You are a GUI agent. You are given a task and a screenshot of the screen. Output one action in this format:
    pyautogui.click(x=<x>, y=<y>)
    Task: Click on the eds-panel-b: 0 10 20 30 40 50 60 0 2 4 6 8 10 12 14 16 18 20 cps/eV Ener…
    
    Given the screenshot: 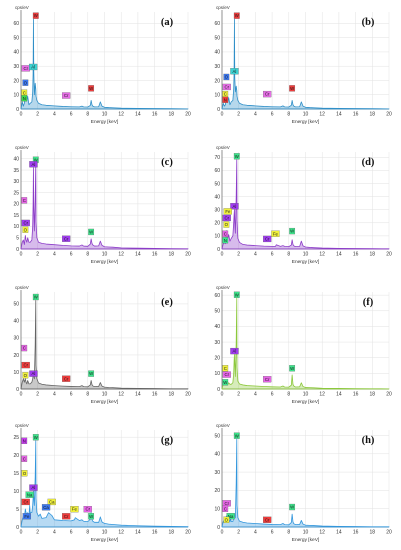 What is the action you would take?
    pyautogui.click(x=300, y=67)
    